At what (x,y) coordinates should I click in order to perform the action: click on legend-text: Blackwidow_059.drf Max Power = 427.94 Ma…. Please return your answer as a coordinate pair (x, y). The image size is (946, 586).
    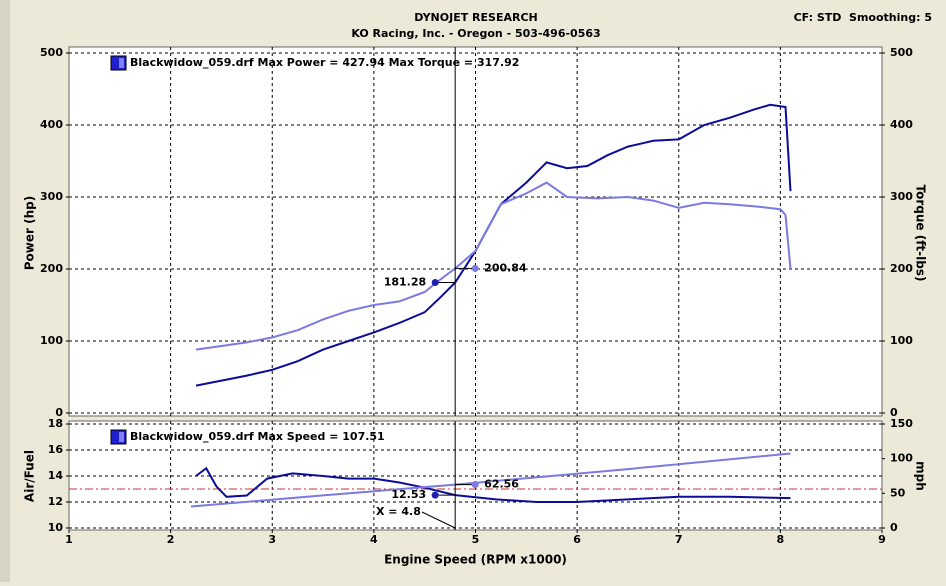
    Looking at the image, I should click on (324, 62).